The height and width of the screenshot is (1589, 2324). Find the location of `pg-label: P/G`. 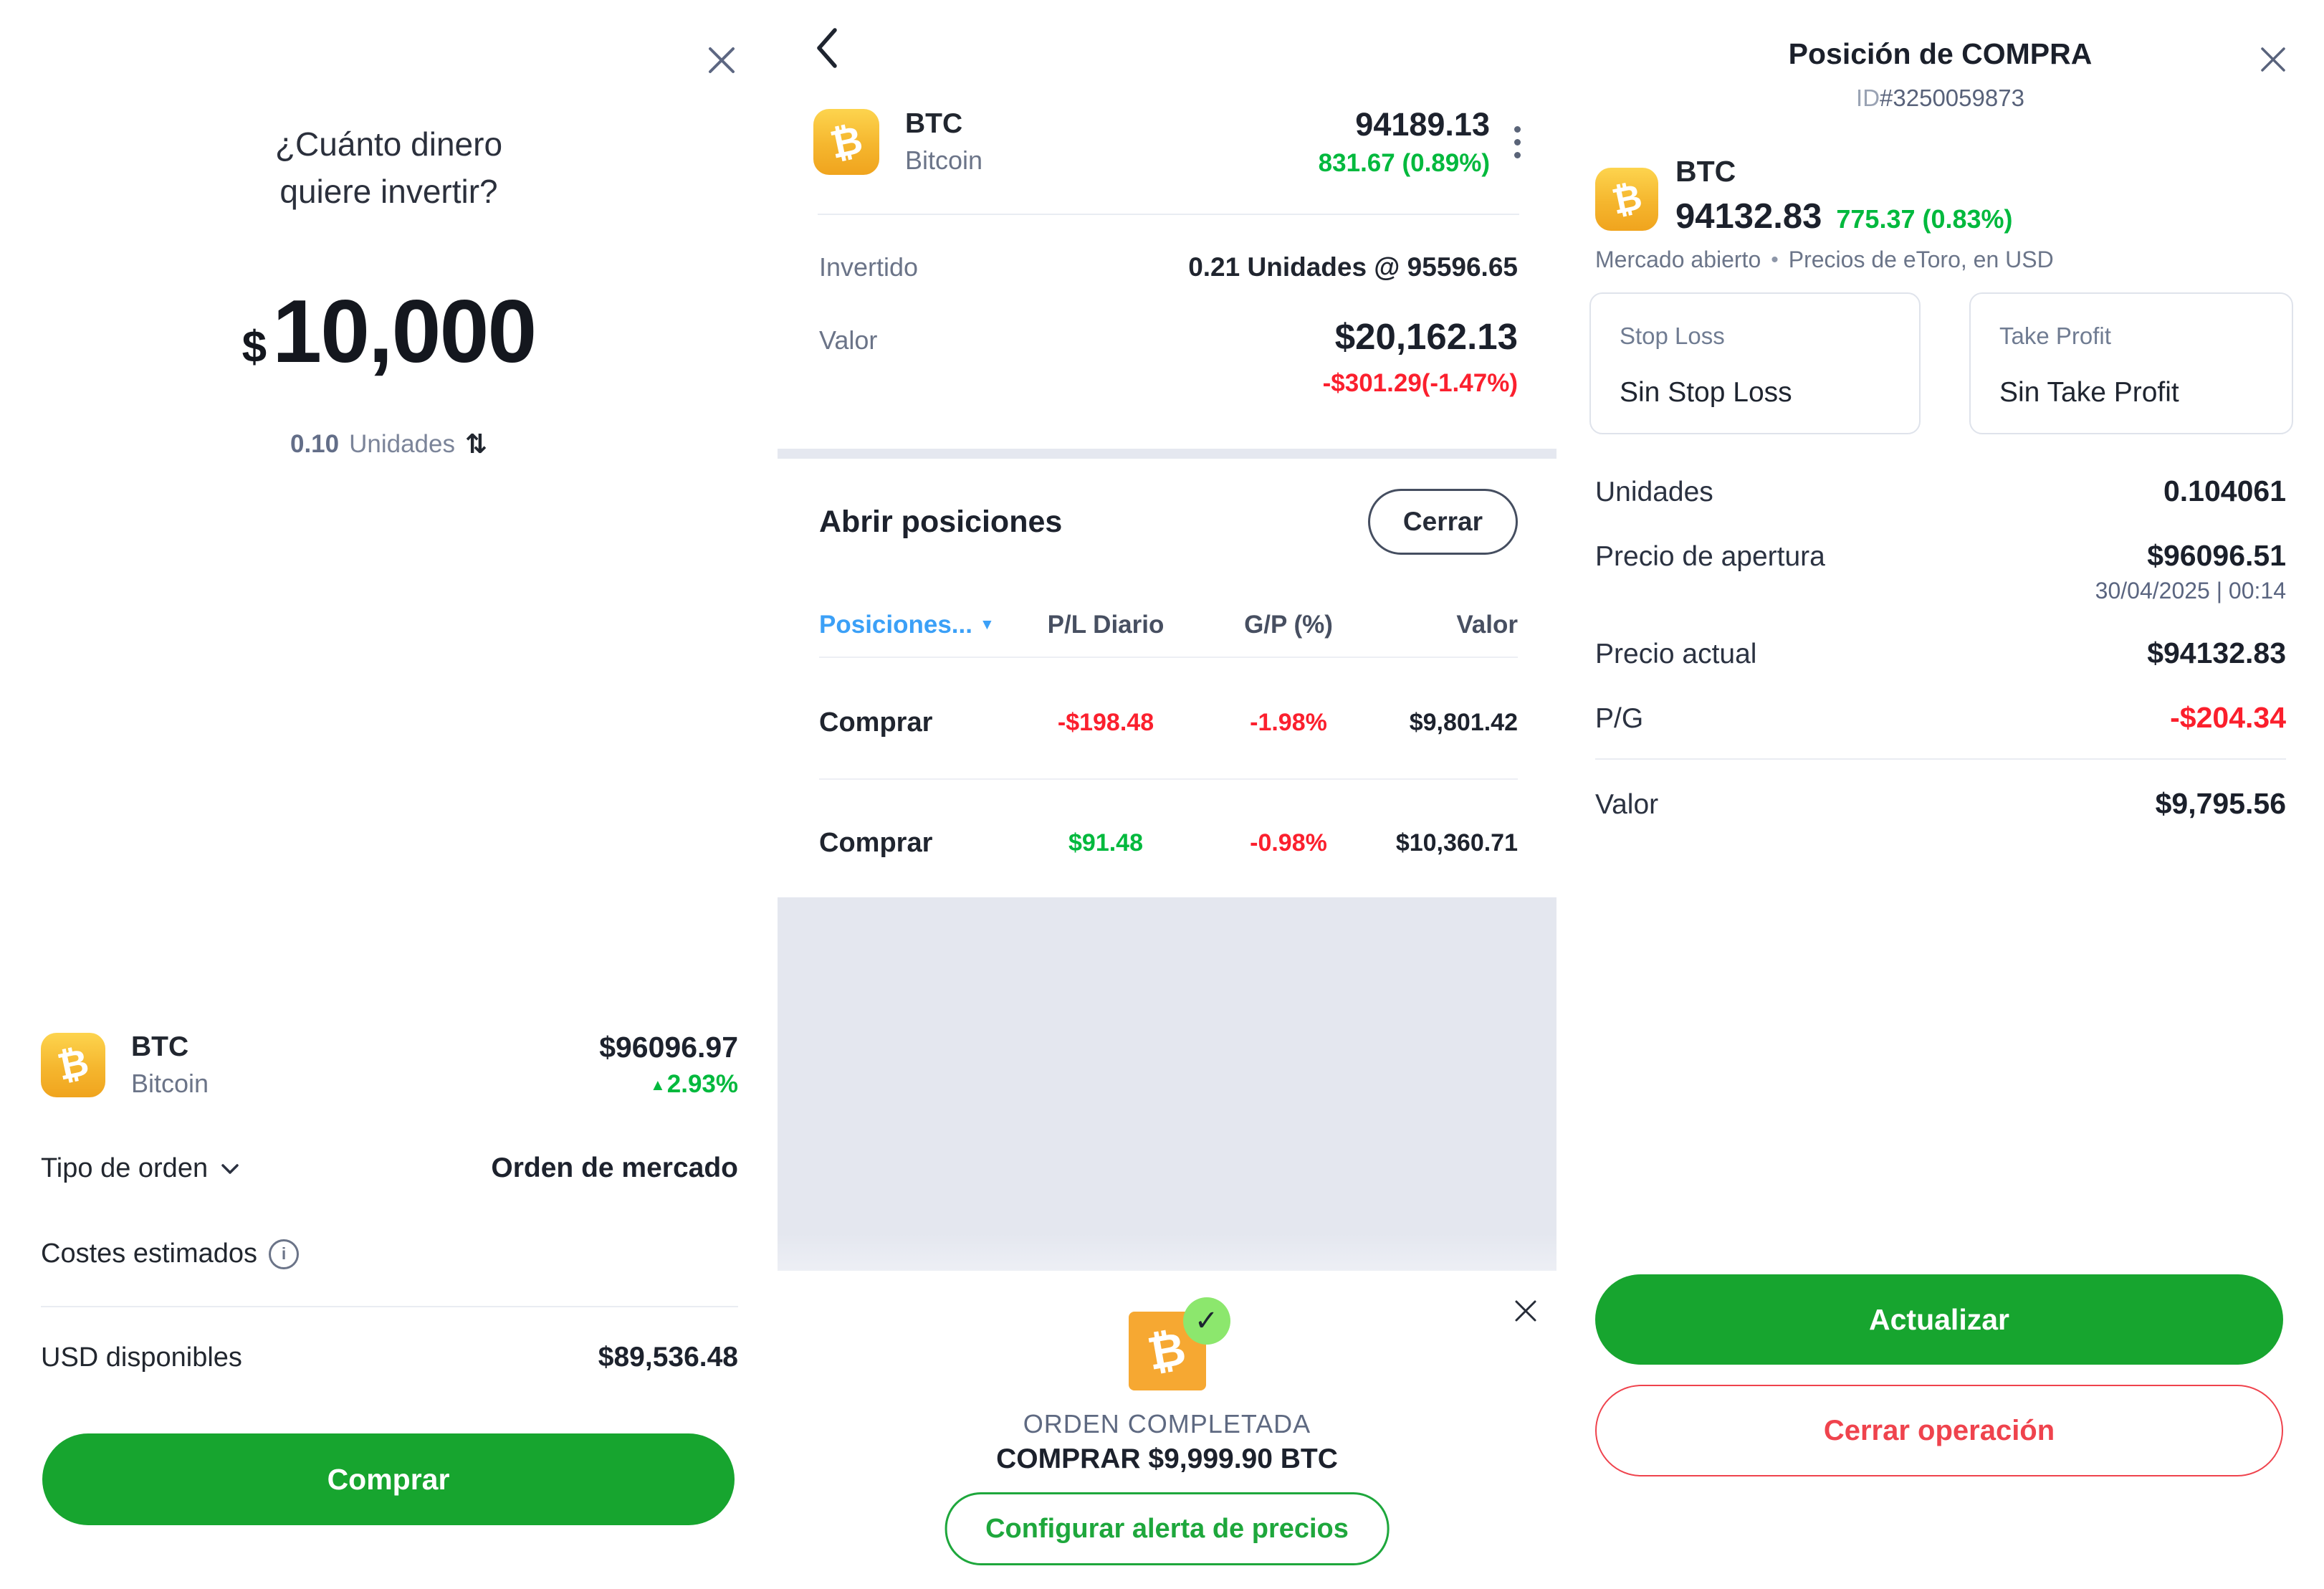

pg-label: P/G is located at coordinates (1619, 718).